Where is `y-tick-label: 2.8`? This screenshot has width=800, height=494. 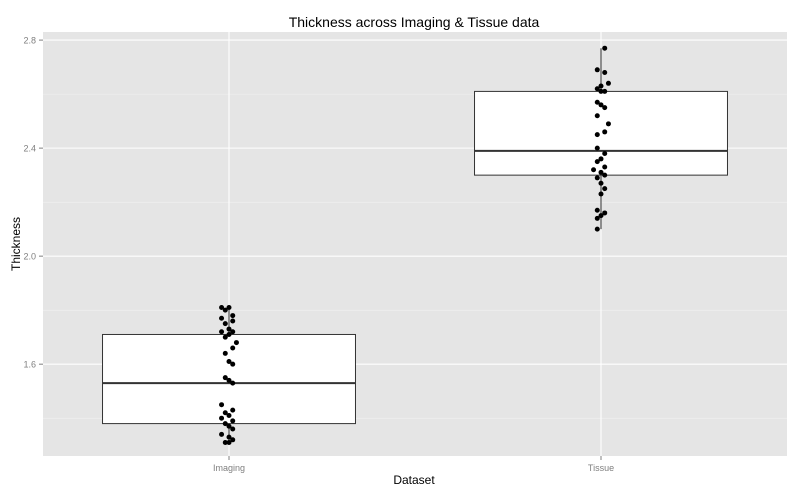 y-tick-label: 2.8 is located at coordinates (29, 41).